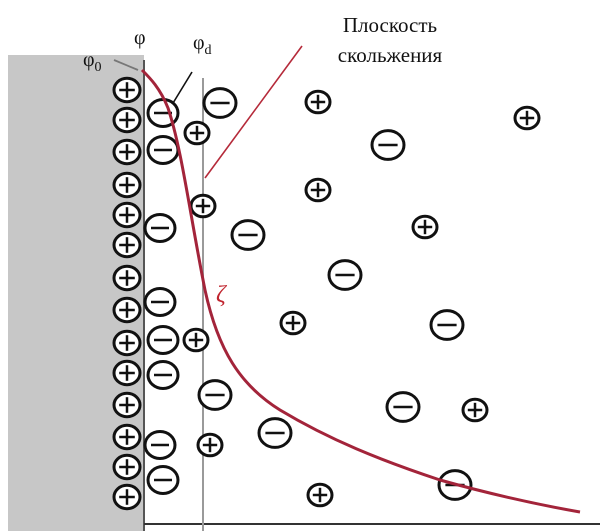  Describe the element at coordinates (208, 50) in the screenshot. I see `phid-subscript: d` at that location.